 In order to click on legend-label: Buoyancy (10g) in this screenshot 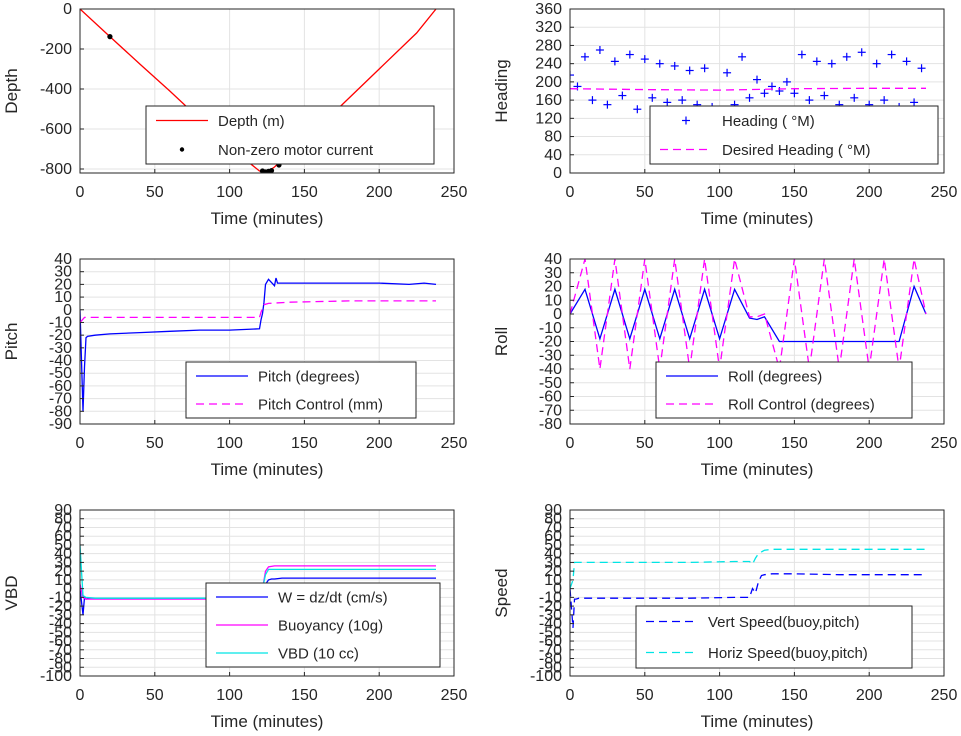, I will do `click(330, 626)`.